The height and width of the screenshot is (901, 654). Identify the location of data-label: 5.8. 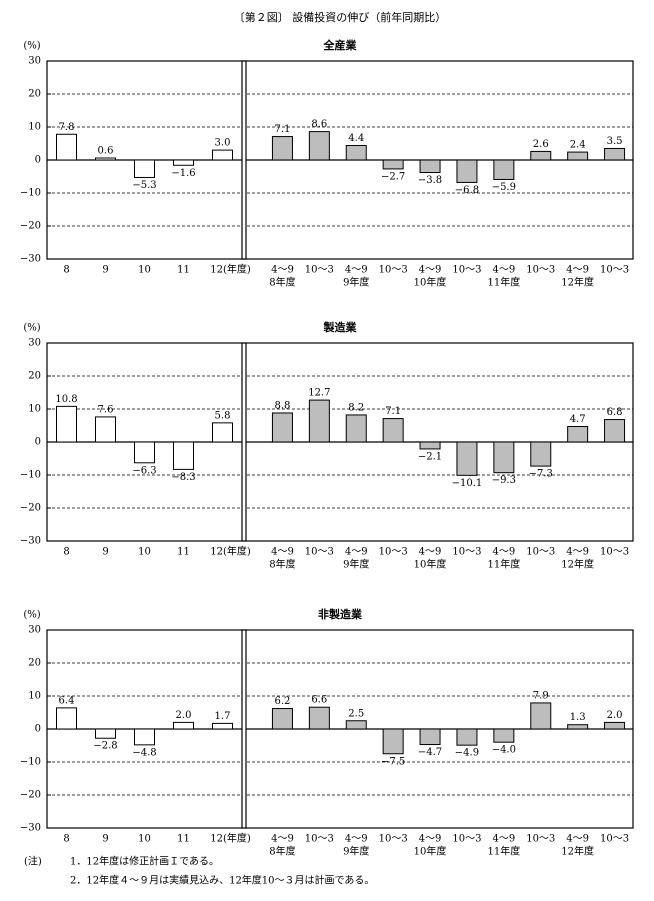
(223, 415).